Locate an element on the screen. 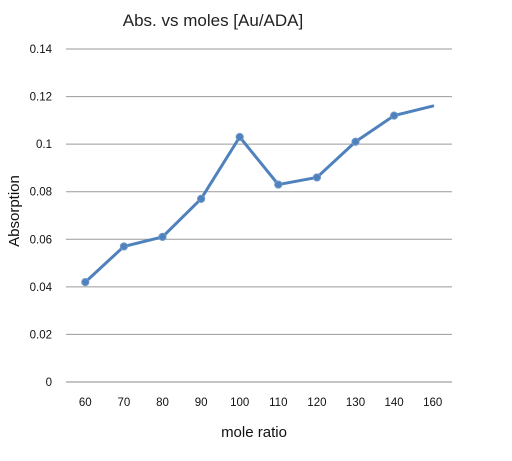 The image size is (512, 461). y-tick-label: 0.12 is located at coordinates (41, 98).